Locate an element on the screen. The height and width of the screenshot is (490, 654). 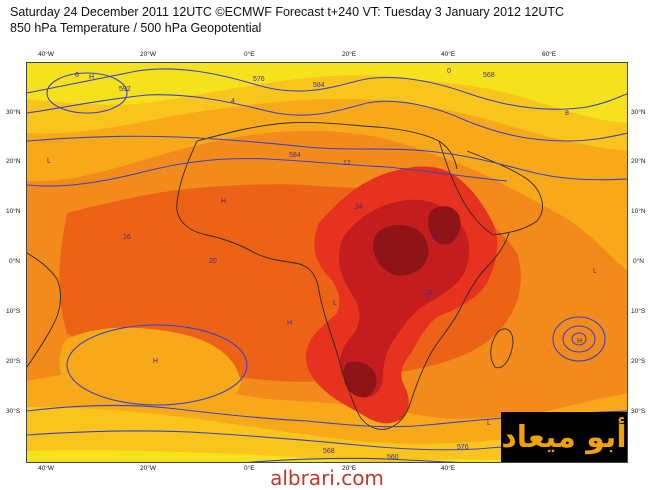
site-url: albrari.com is located at coordinates (327, 478).